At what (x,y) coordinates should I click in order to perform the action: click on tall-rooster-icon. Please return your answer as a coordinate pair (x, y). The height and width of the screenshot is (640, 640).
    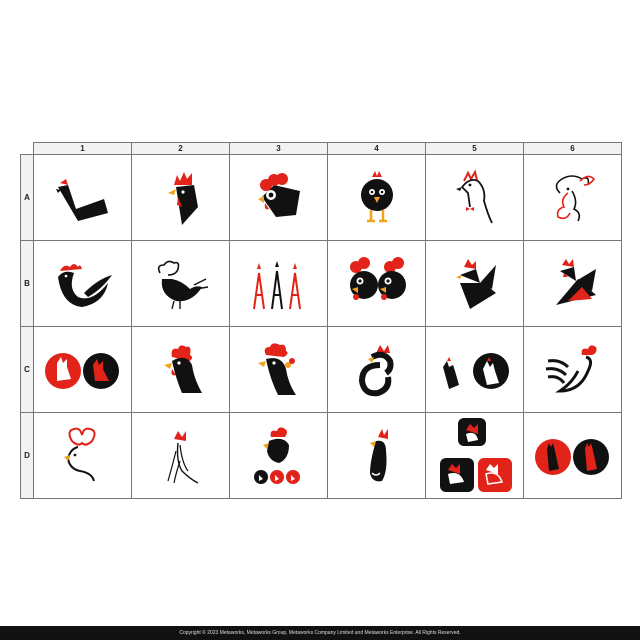
    Looking at the image, I should click on (378, 454).